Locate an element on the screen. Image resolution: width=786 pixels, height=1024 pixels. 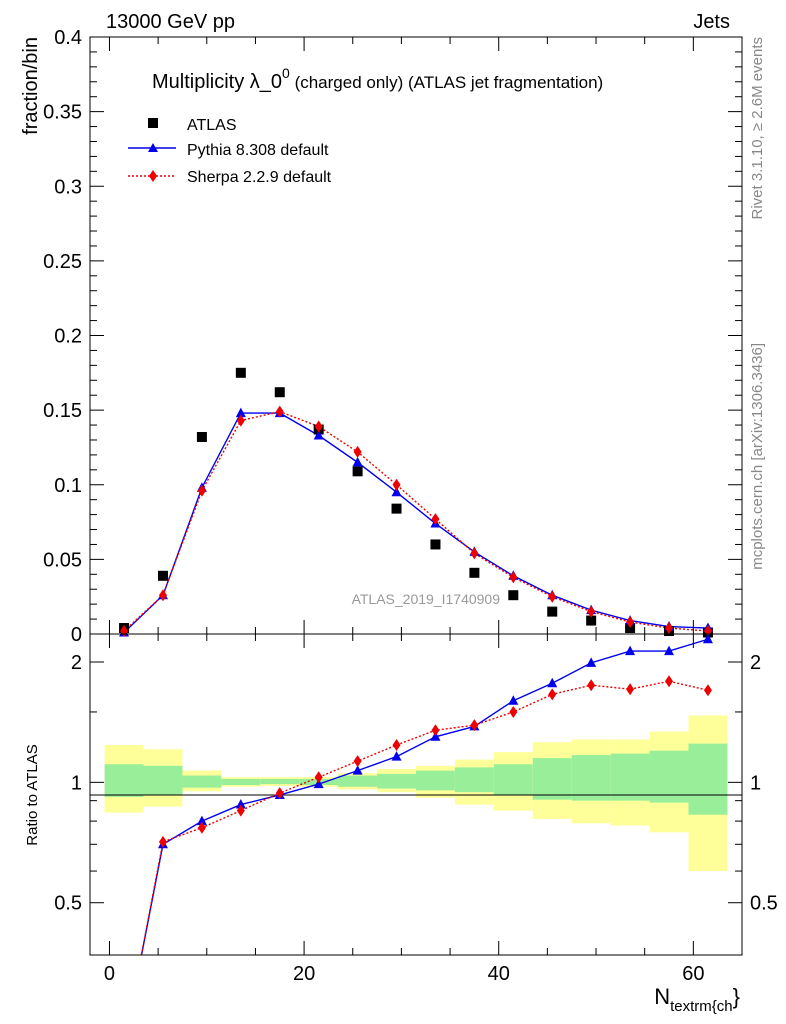
y-tick-label: 0.05 is located at coordinates (62, 560).